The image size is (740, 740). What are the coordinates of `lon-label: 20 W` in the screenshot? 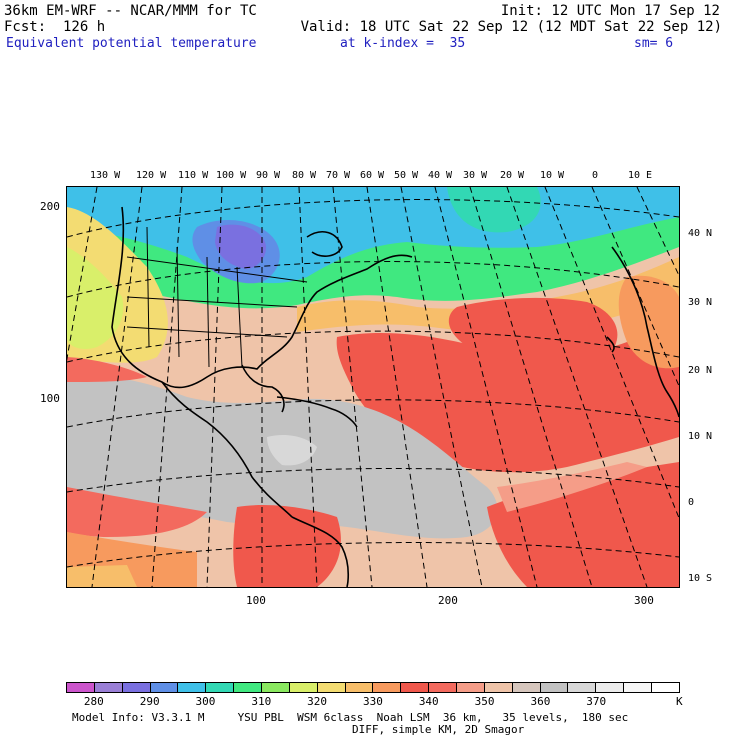 It's located at (512, 175).